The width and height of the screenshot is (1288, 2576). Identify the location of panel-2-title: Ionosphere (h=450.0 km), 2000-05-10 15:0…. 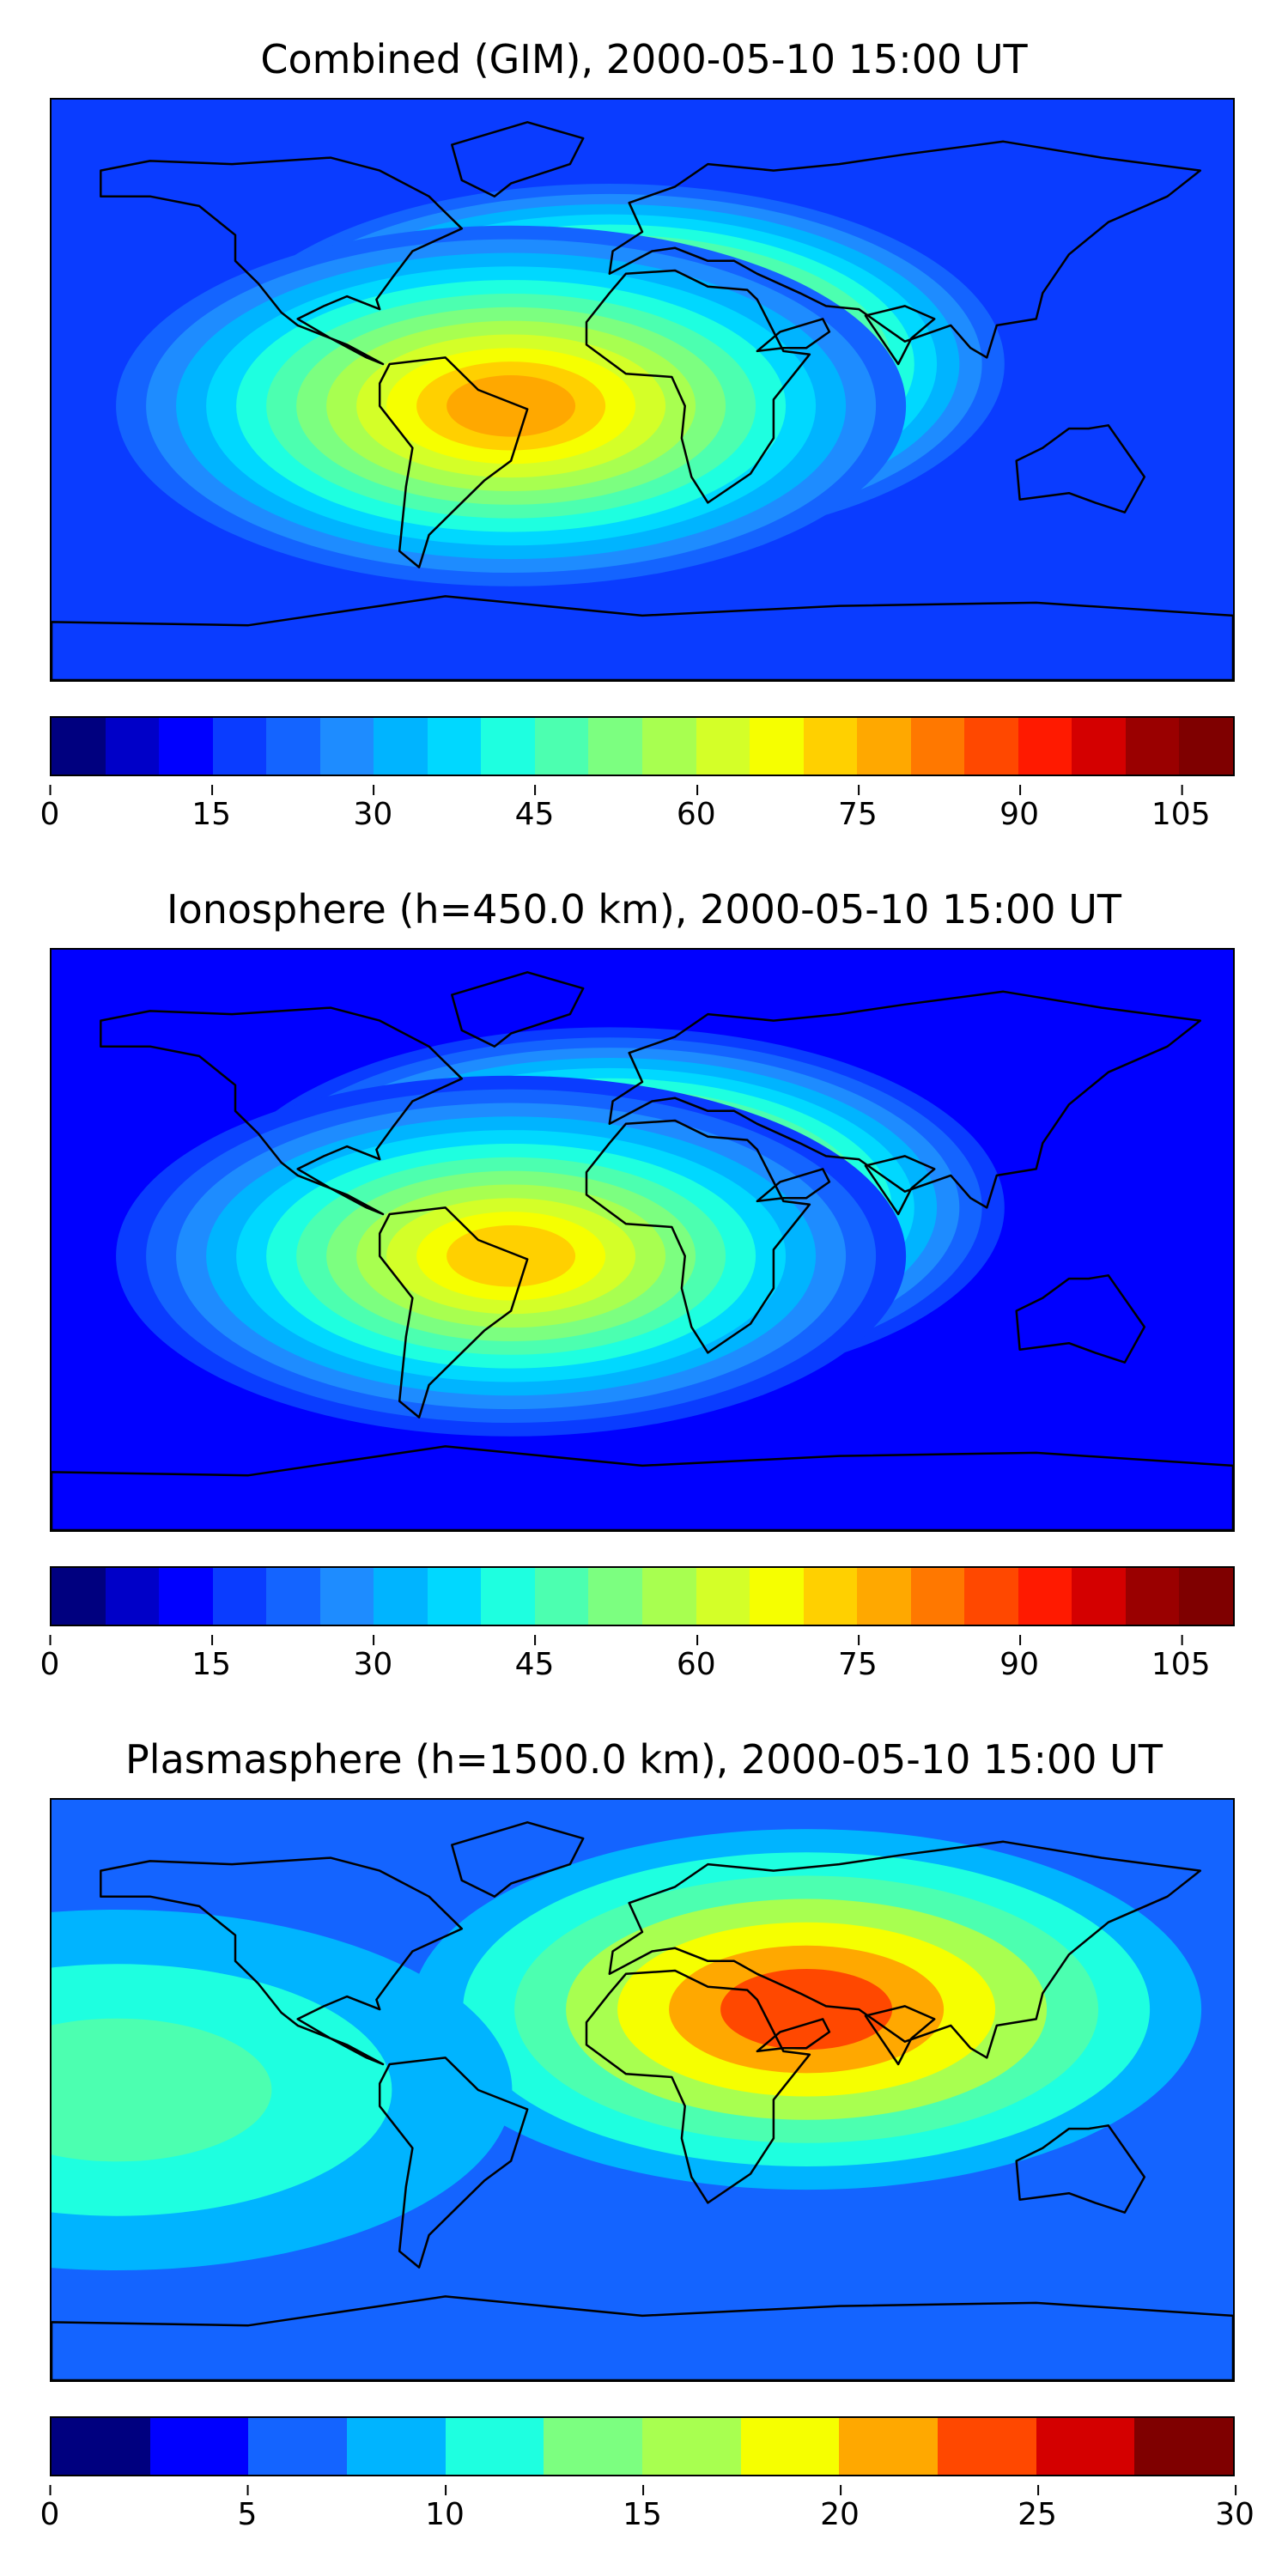
(644, 910).